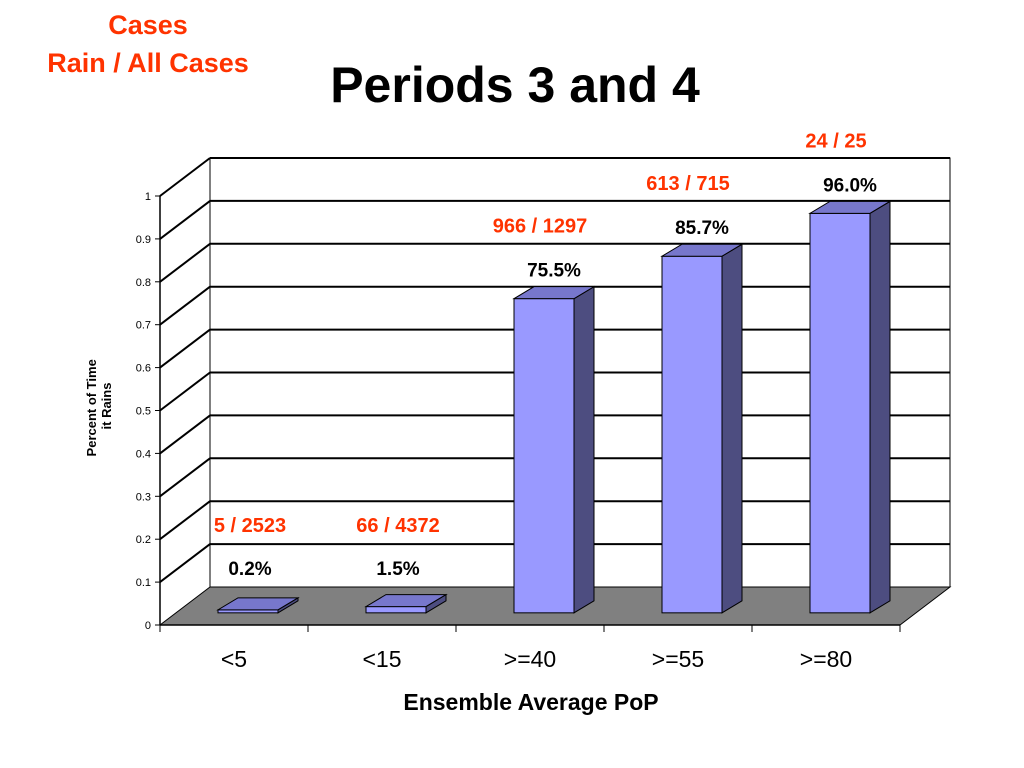 This screenshot has width=1024, height=768. What do you see at coordinates (143, 583) in the screenshot?
I see `y-tick-label: 0.1` at bounding box center [143, 583].